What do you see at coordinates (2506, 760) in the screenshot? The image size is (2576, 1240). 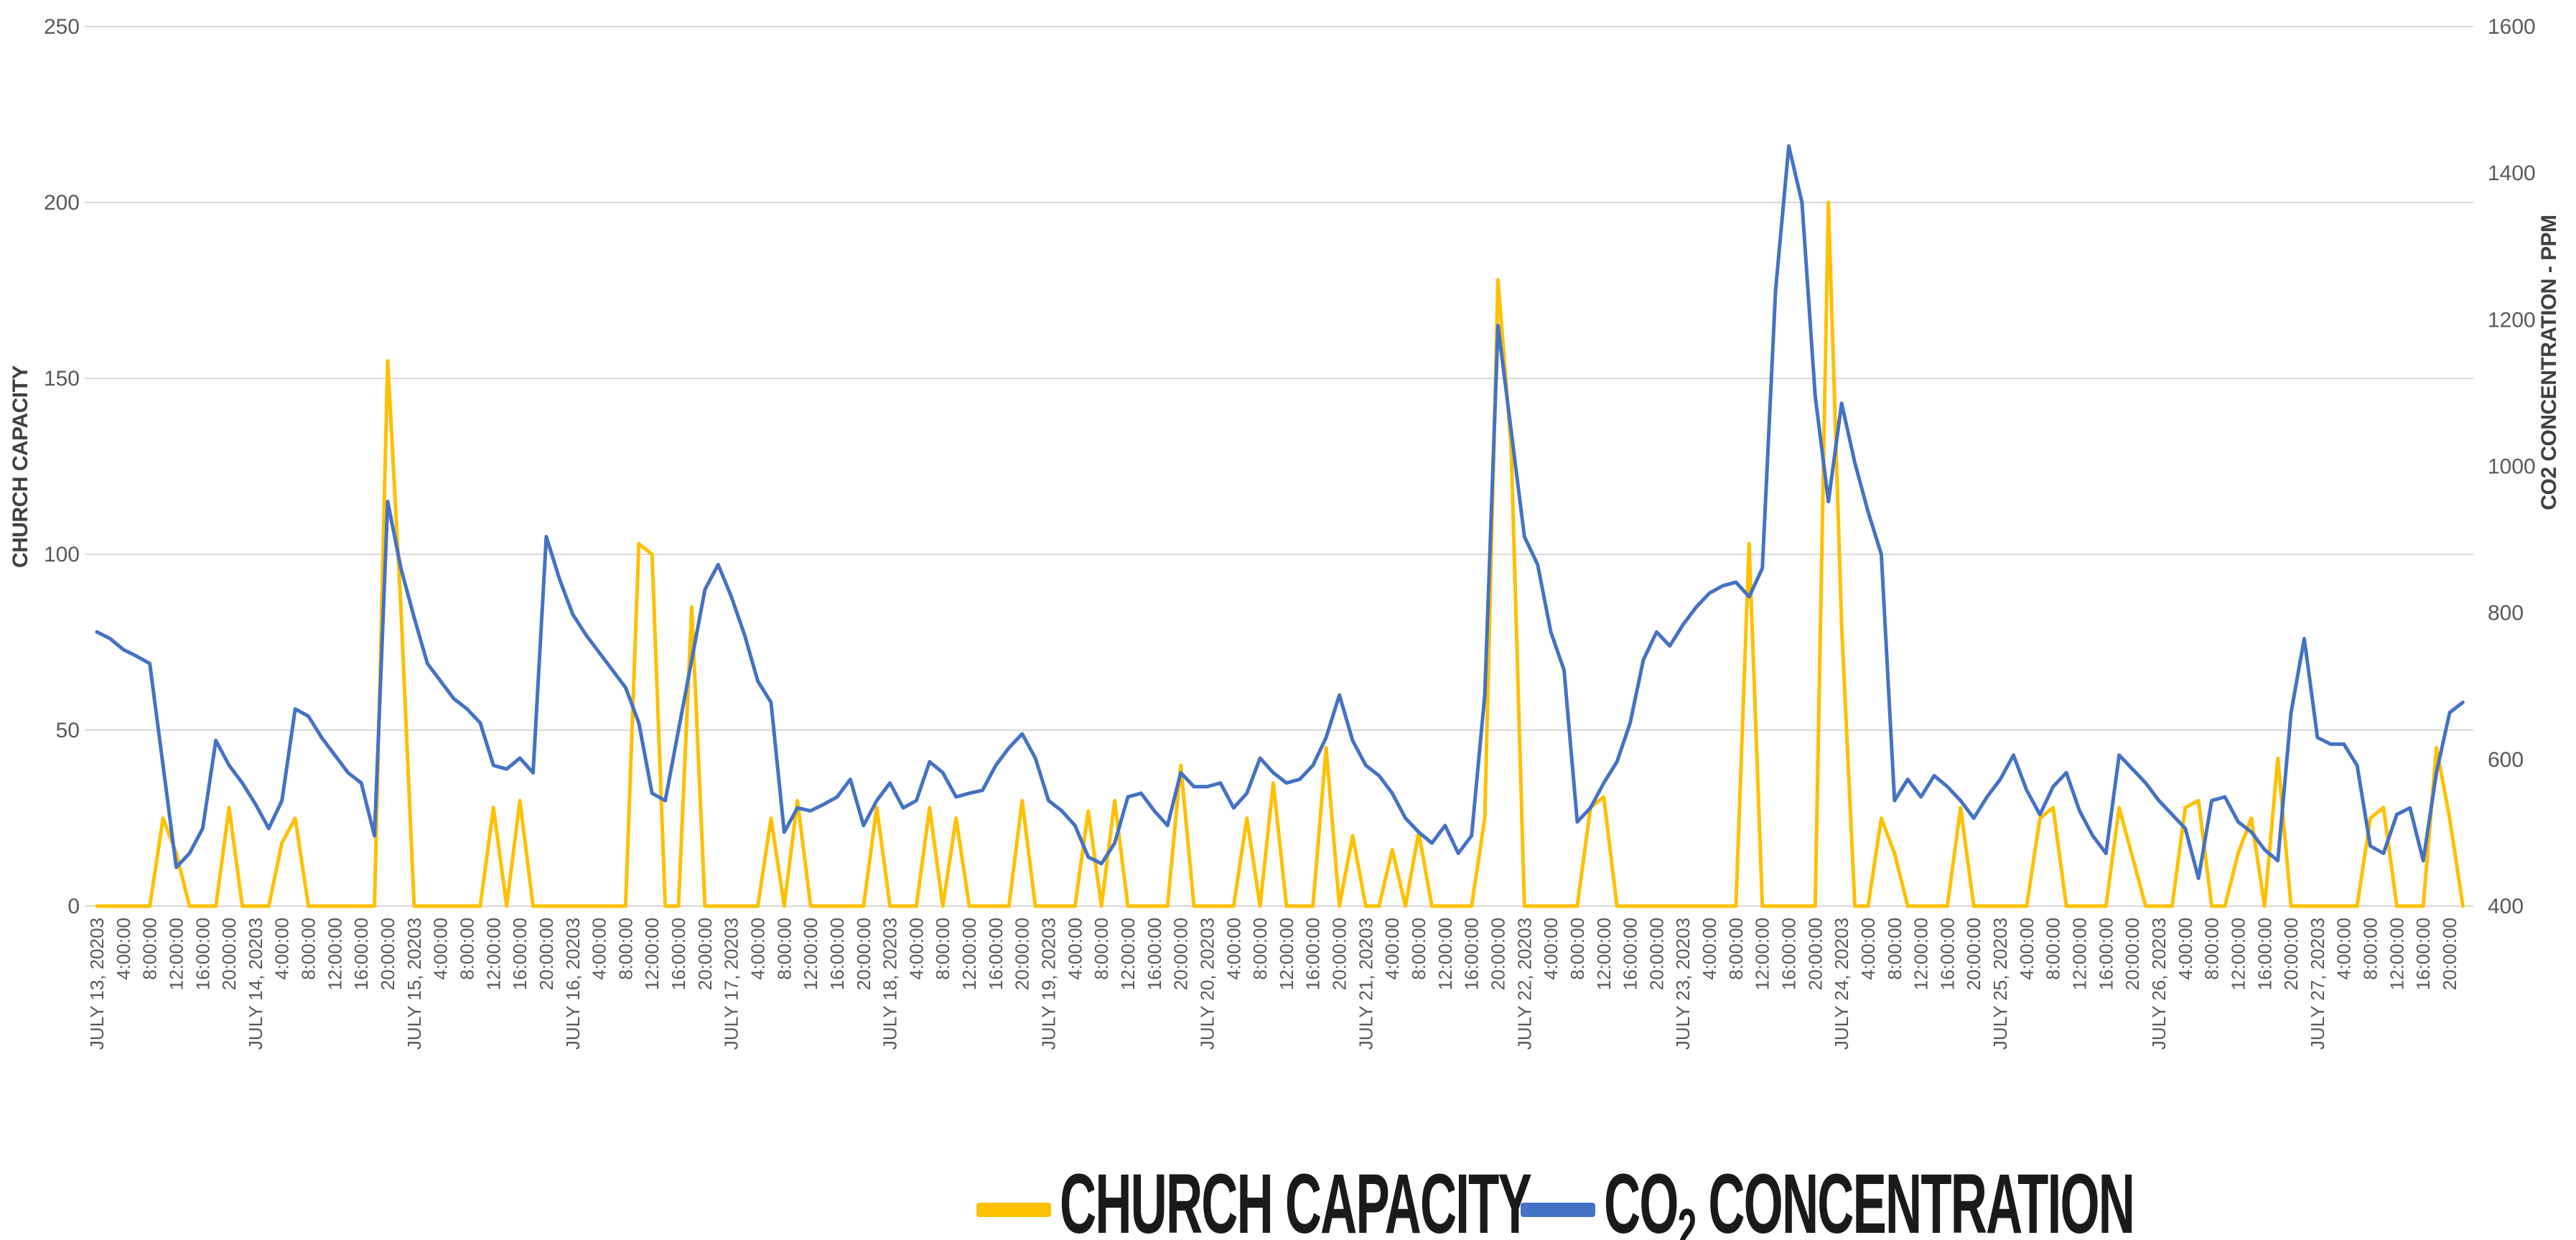 I see `y-right-tick-label: 600` at bounding box center [2506, 760].